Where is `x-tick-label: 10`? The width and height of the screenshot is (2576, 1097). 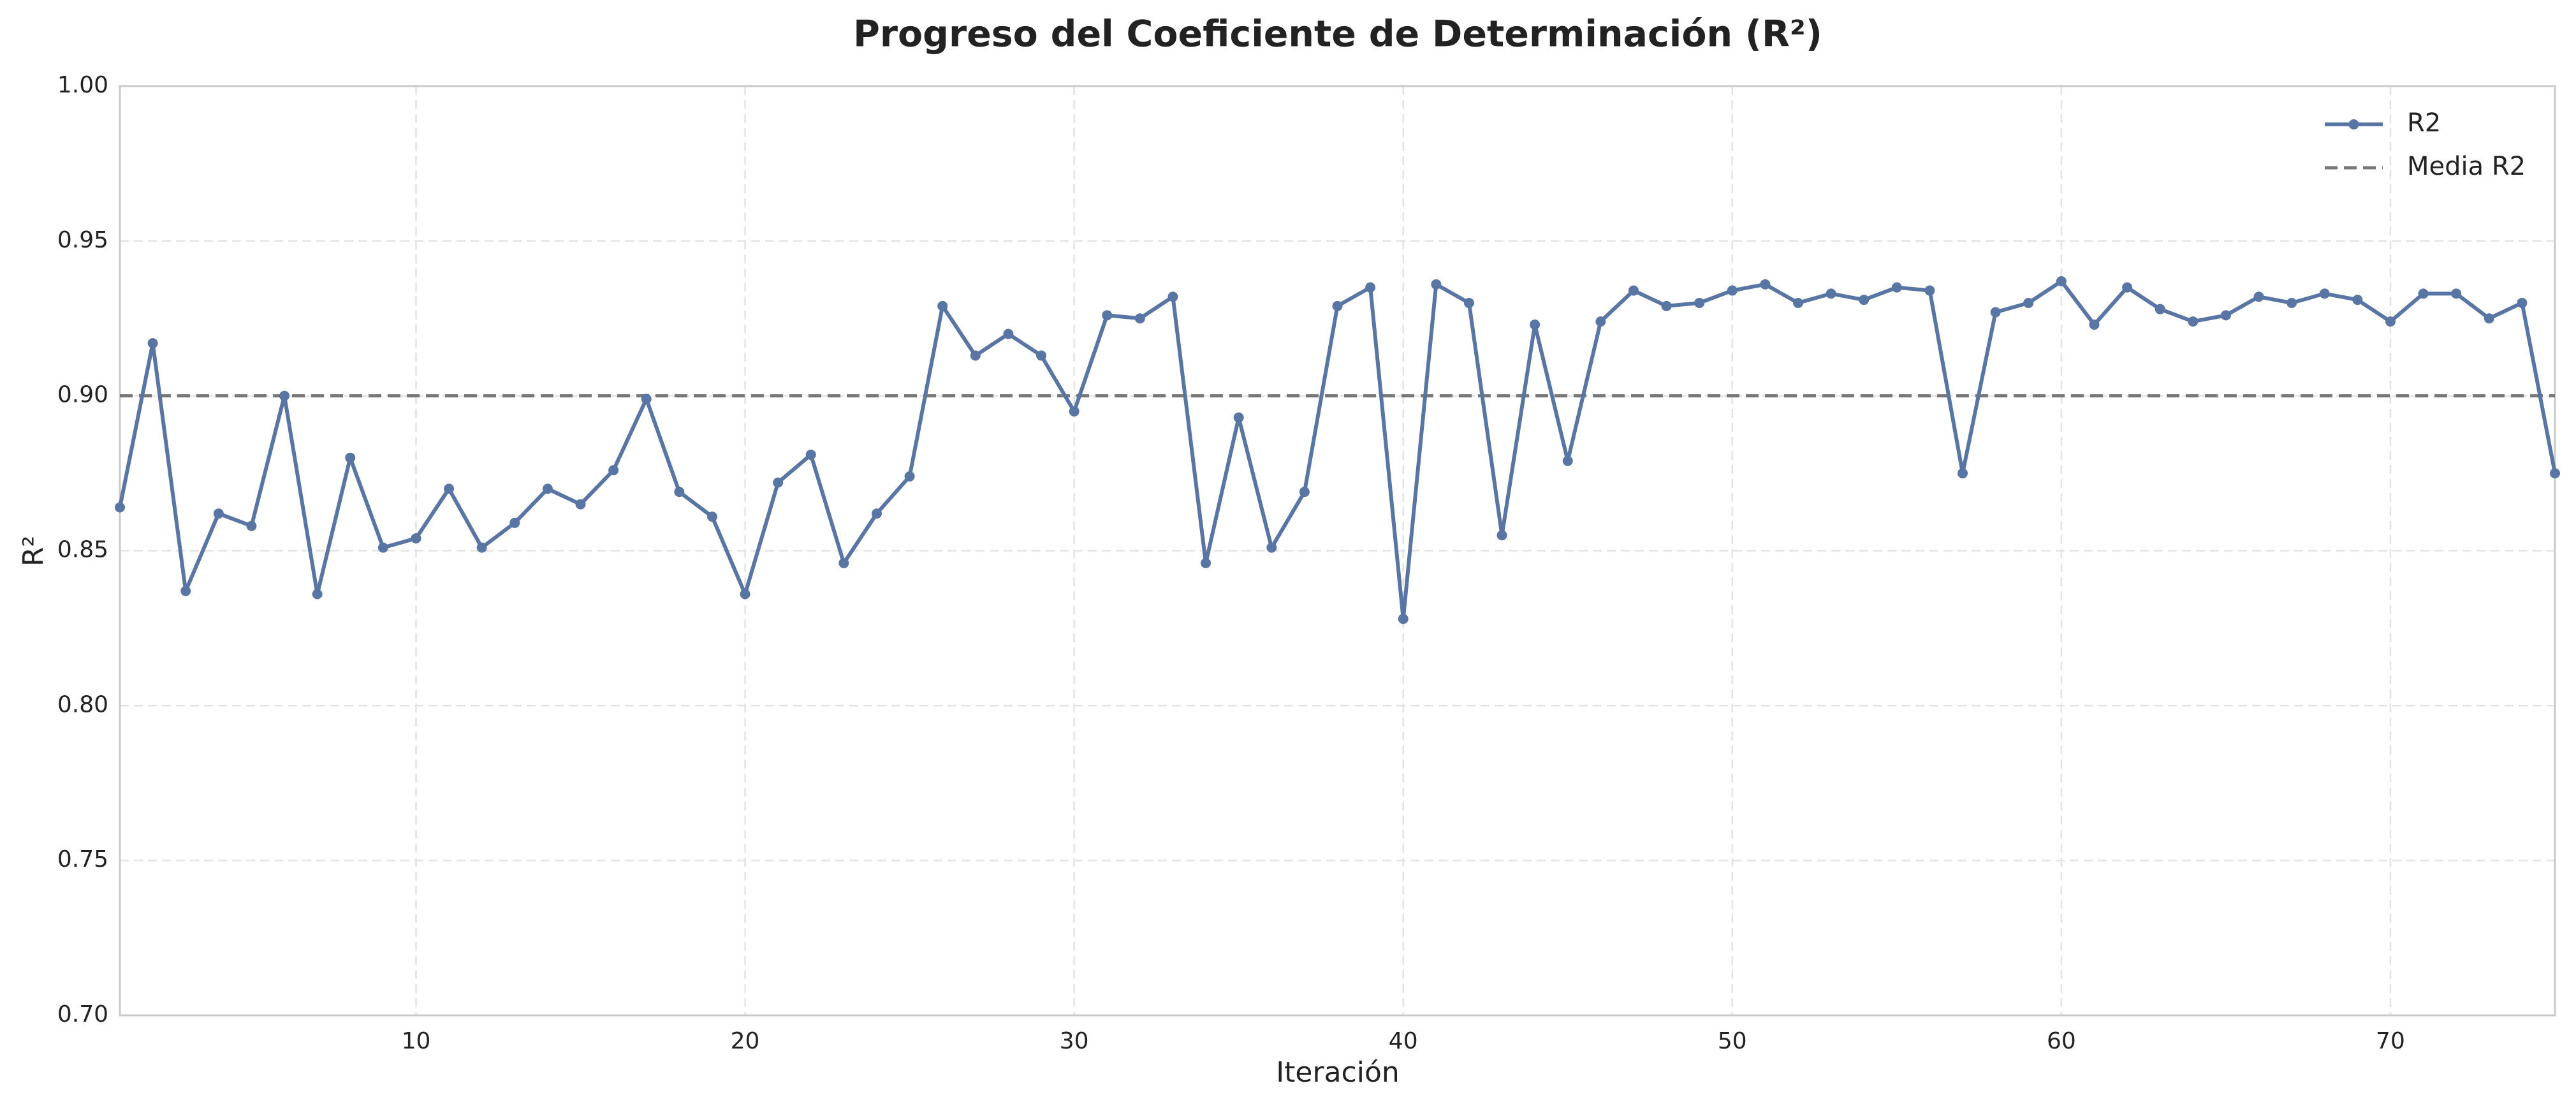 x-tick-label: 10 is located at coordinates (417, 1041).